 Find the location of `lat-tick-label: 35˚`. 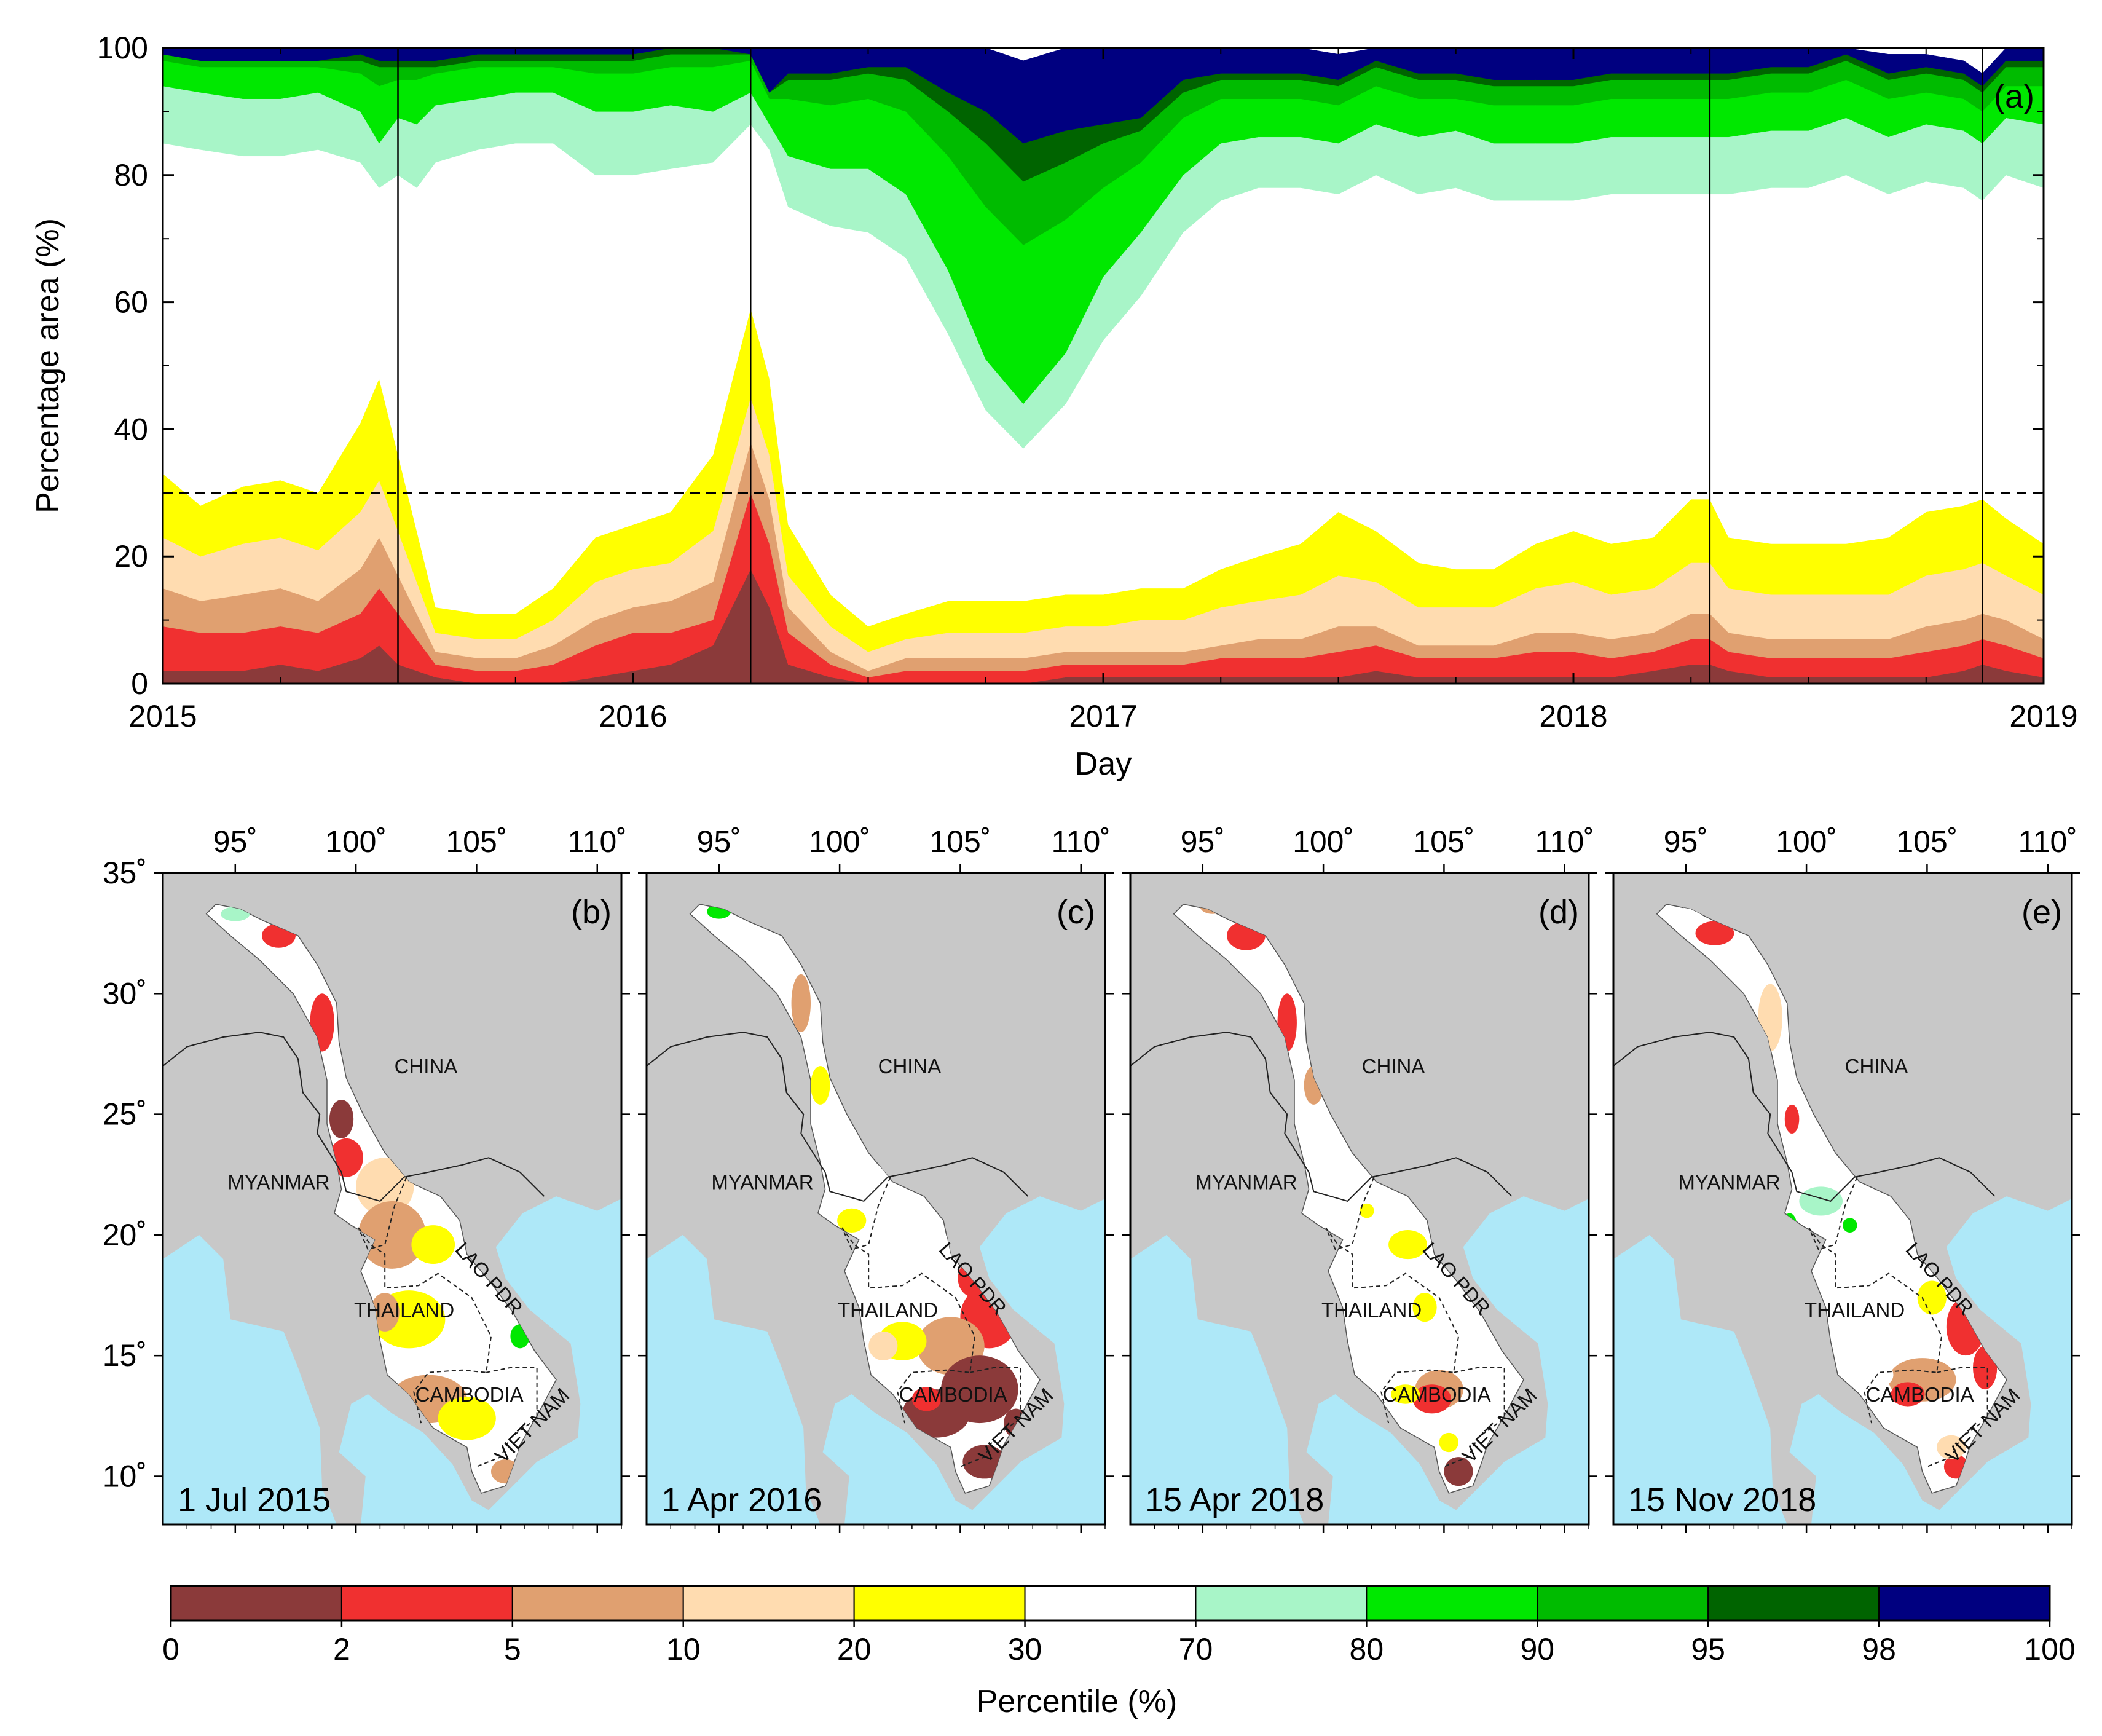

lat-tick-label: 35˚ is located at coordinates (125, 873).